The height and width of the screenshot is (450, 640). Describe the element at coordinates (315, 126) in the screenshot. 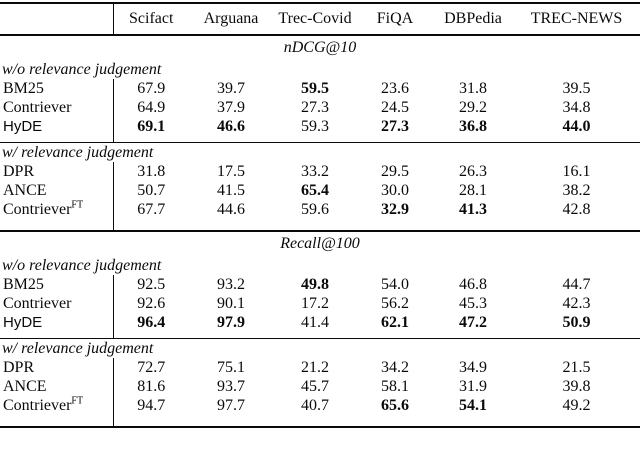

I see `score-cell: 59.3` at that location.